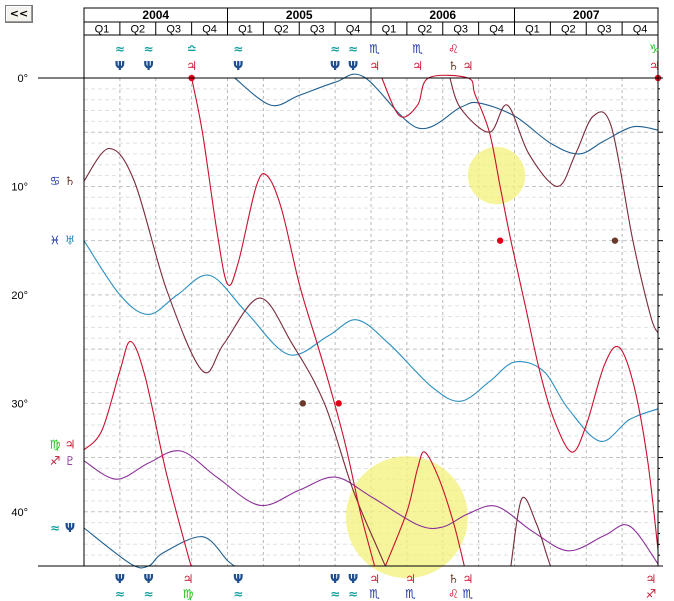 The width and height of the screenshot is (674, 601). What do you see at coordinates (19, 513) in the screenshot?
I see `y-tick-label: 40°` at bounding box center [19, 513].